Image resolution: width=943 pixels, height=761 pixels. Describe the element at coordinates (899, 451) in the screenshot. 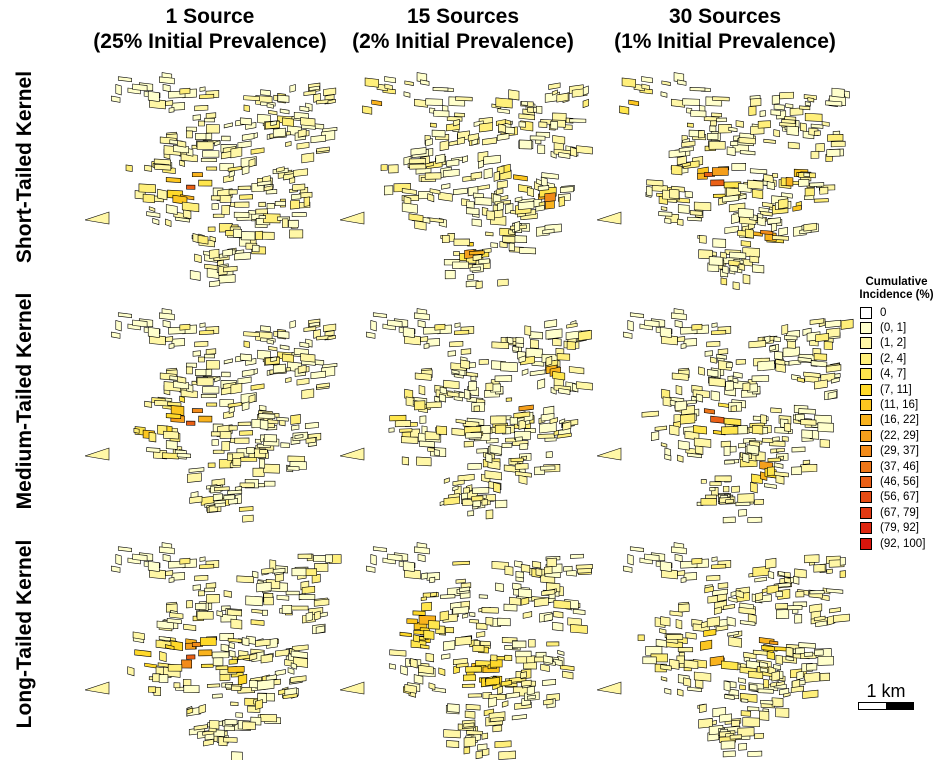

I see `legend-label: (29, 37]` at that location.